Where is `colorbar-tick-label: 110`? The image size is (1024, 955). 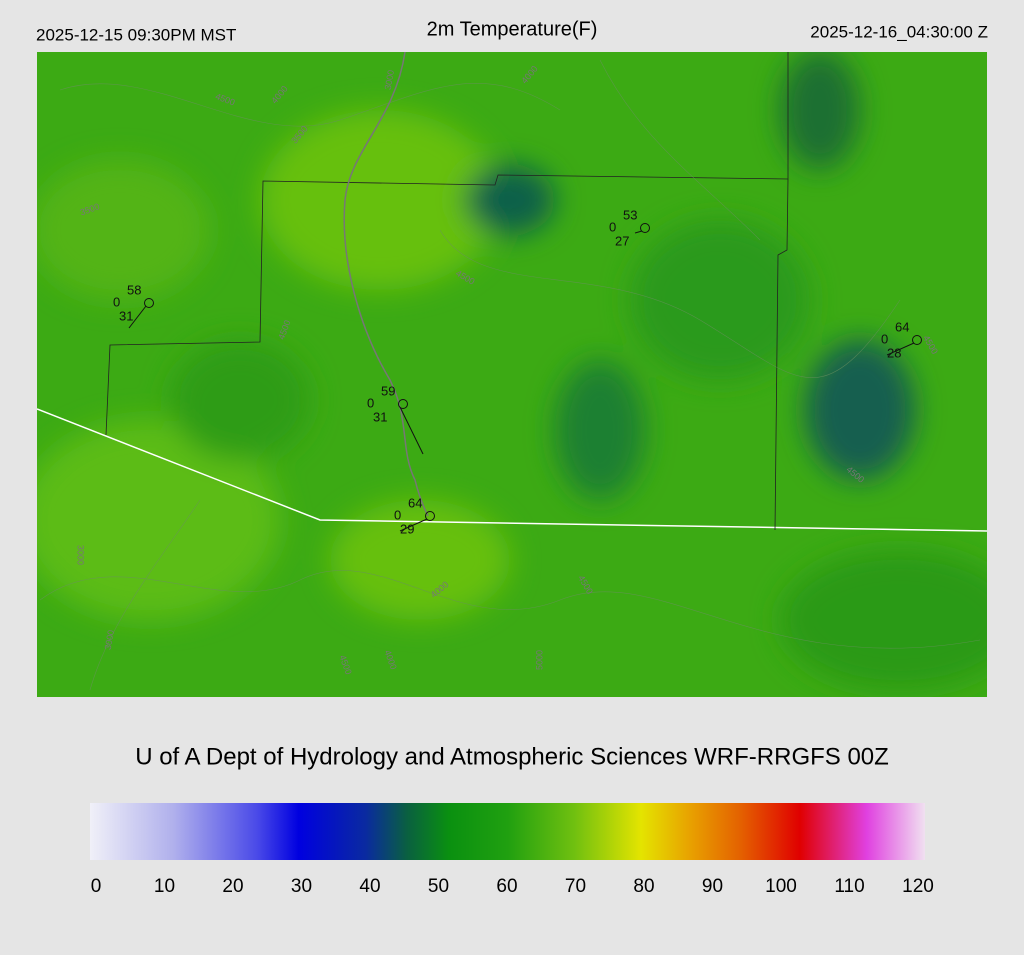
colorbar-tick-label: 110 is located at coordinates (849, 886).